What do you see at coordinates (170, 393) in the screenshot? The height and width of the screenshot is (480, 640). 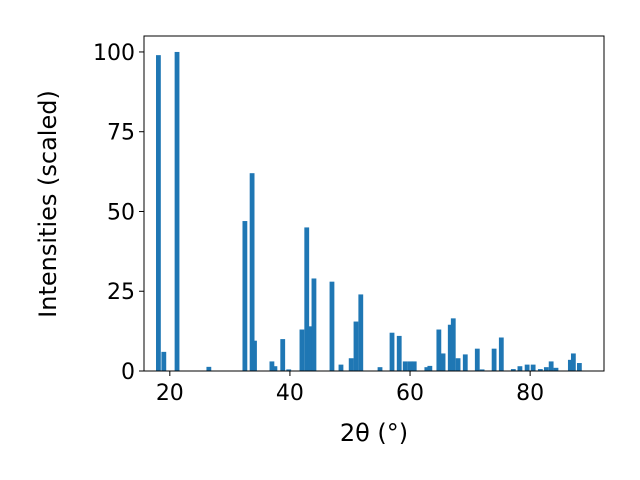 I see `x-tick-label: 20` at bounding box center [170, 393].